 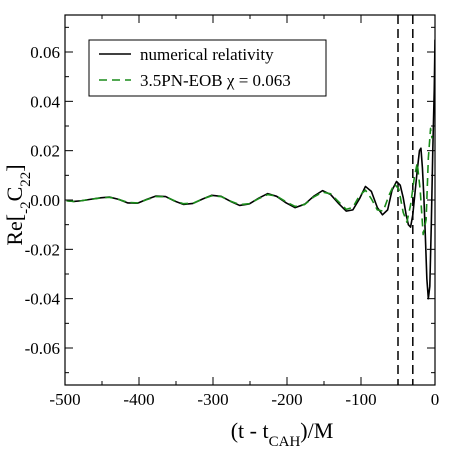 What do you see at coordinates (45, 200) in the screenshot?
I see `y-tick-label: 0.00` at bounding box center [45, 200].